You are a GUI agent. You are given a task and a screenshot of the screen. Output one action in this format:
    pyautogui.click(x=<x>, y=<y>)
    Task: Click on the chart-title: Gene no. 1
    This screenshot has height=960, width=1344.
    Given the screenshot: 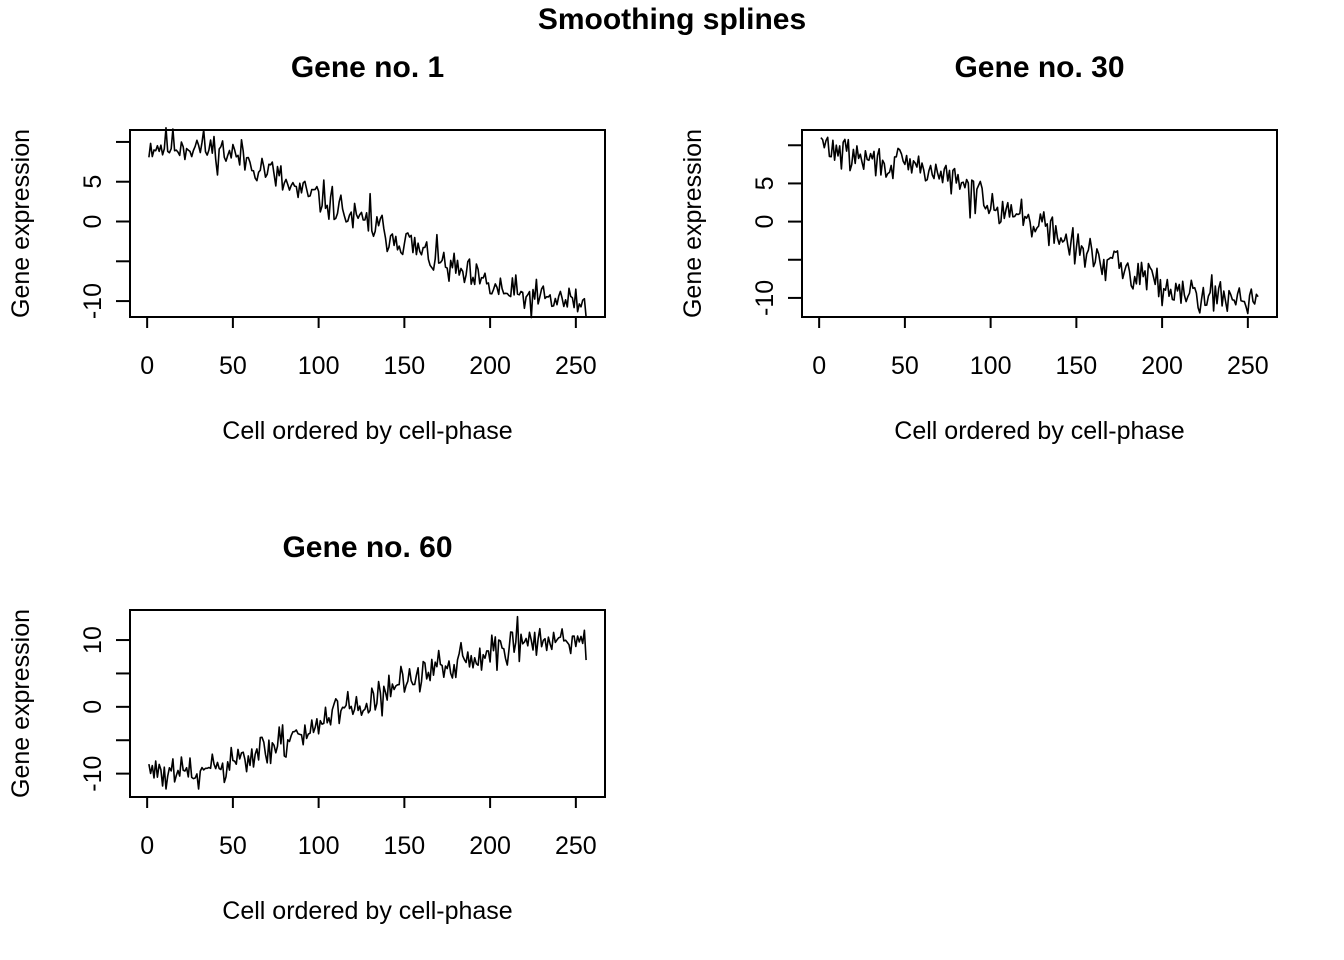 What is the action you would take?
    pyautogui.click(x=367, y=67)
    